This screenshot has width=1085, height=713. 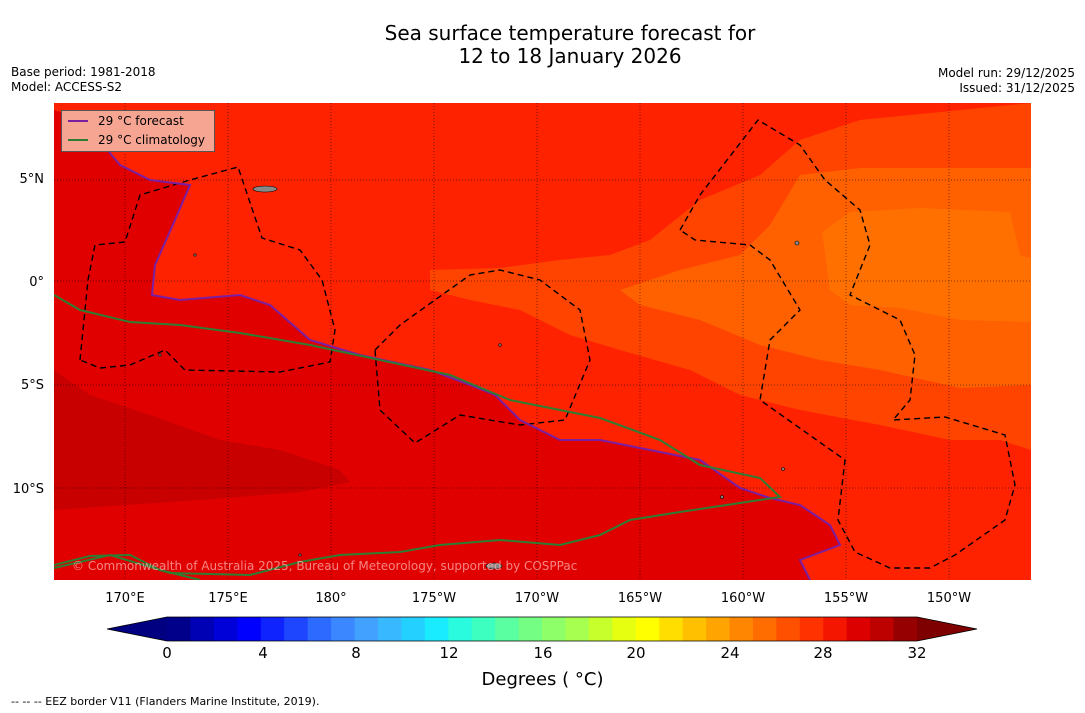 I want to click on legend-item-forecast: 29 °C forecast, so click(x=126, y=121).